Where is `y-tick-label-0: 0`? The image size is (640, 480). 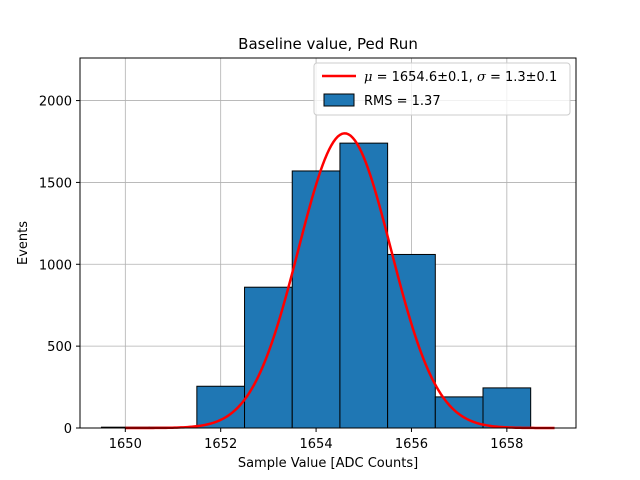
y-tick-label-0: 0 is located at coordinates (68, 429).